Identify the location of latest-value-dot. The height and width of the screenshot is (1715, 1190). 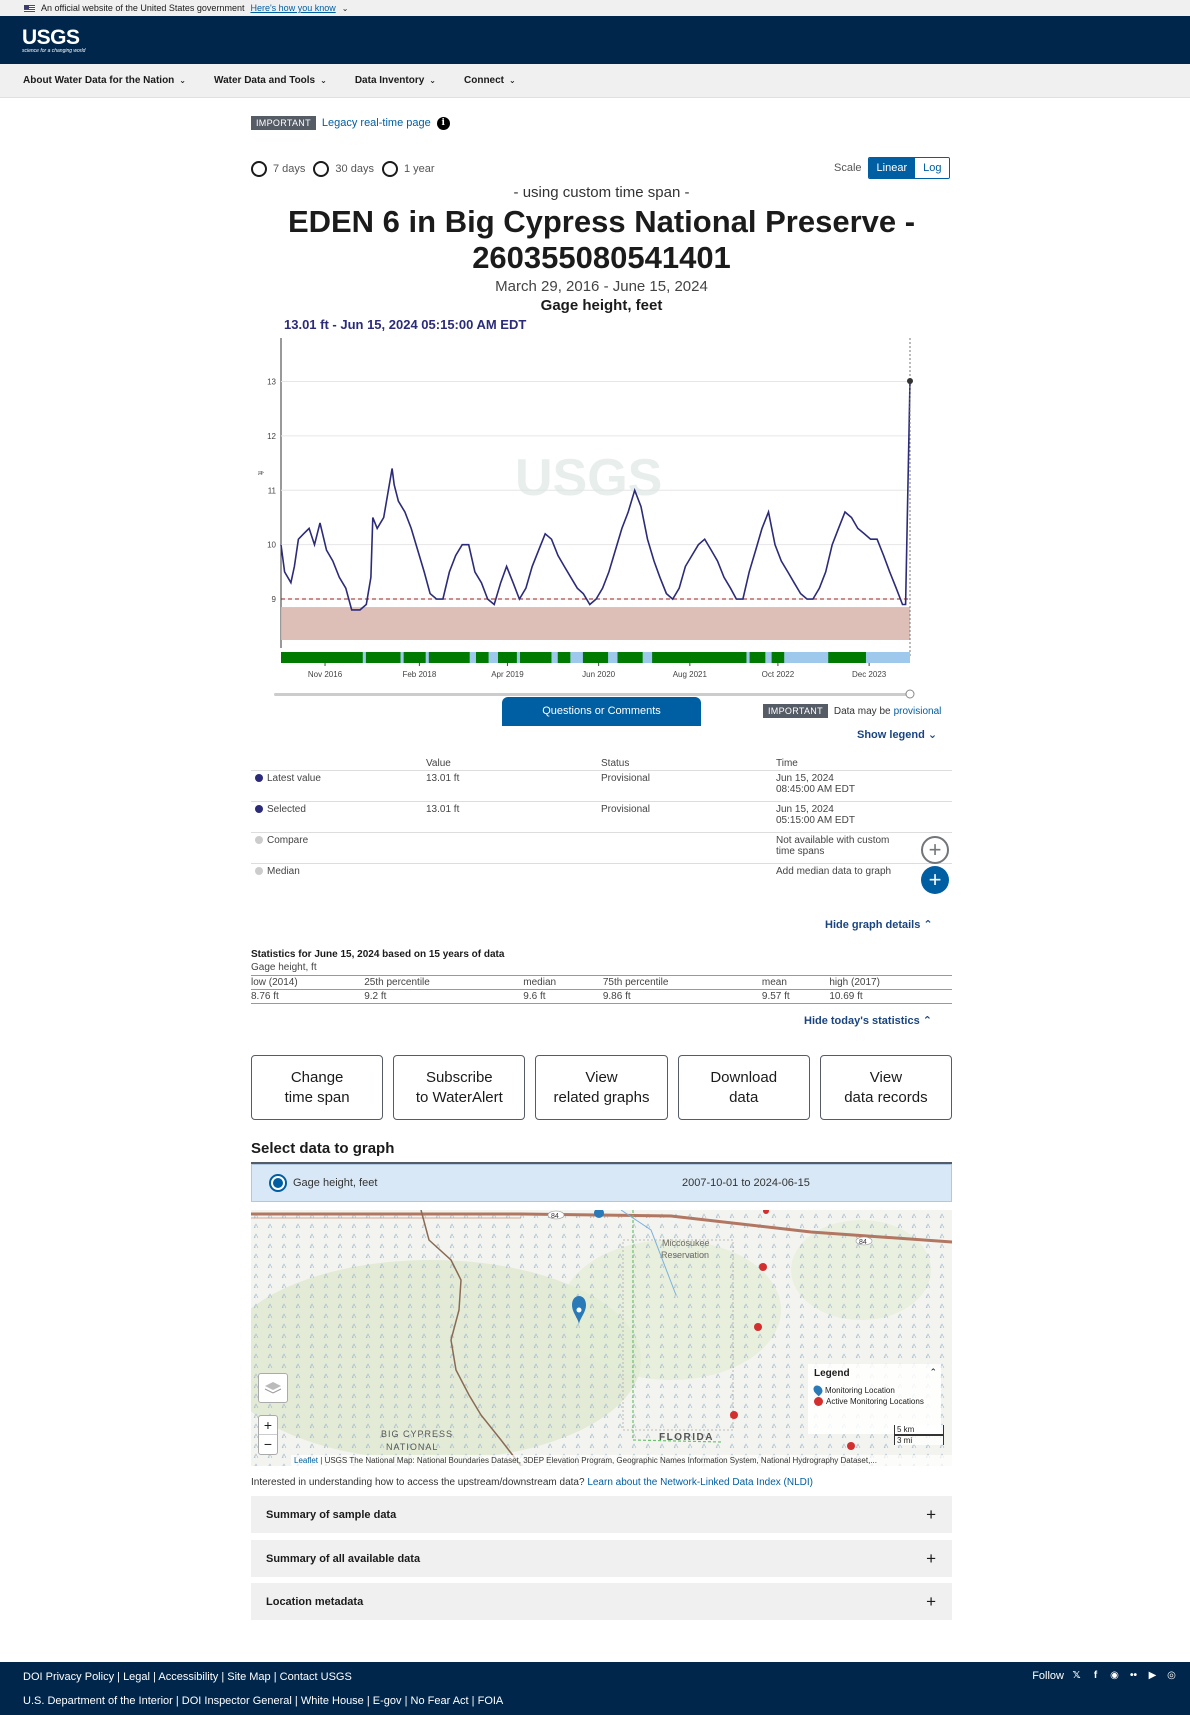
(259, 778).